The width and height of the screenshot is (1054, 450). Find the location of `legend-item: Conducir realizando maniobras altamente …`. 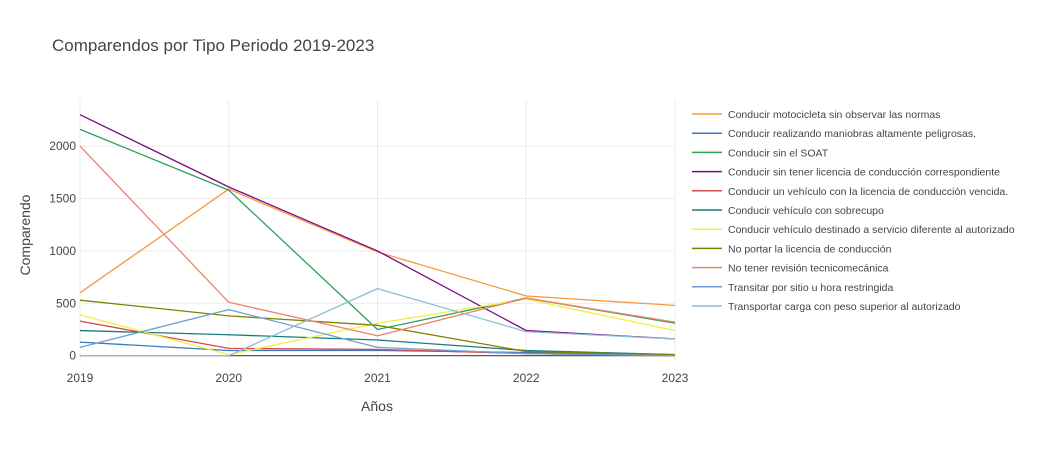

legend-item: Conducir realizando maniobras altamente … is located at coordinates (834, 134).